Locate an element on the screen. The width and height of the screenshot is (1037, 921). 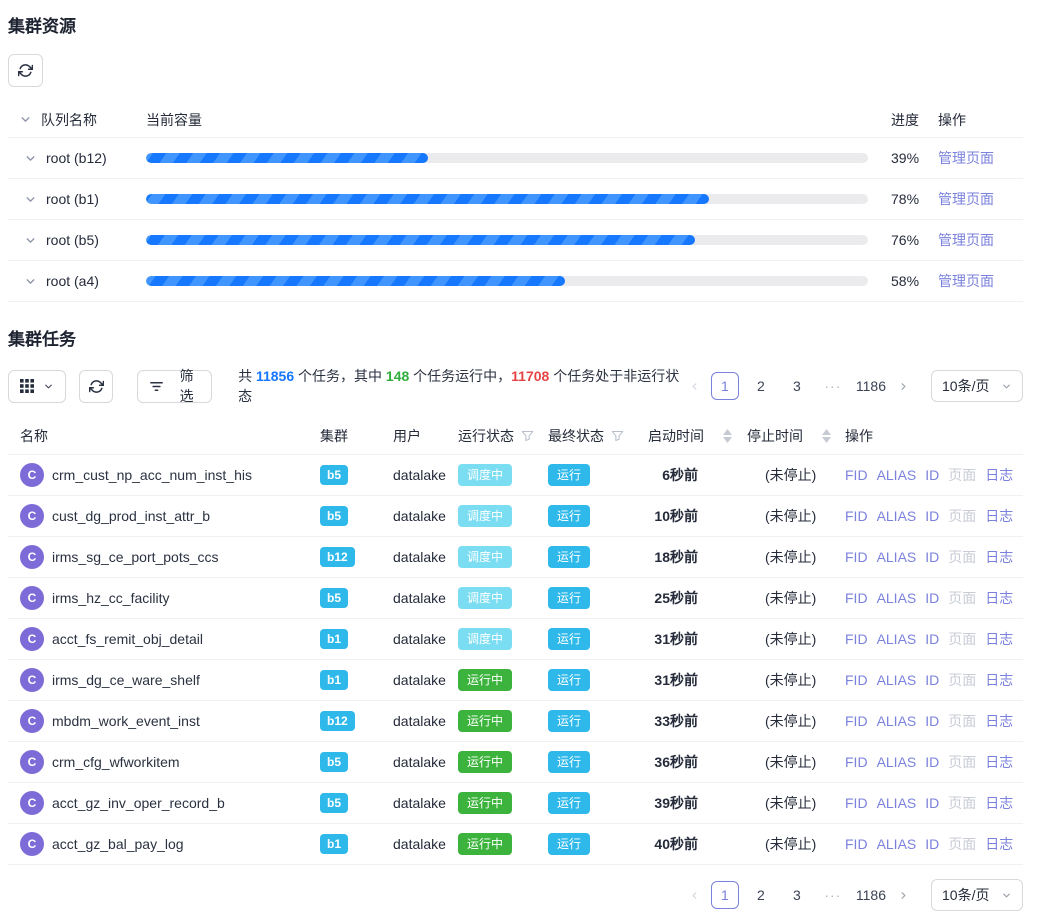
tasks-refresh-button is located at coordinates (96, 386).